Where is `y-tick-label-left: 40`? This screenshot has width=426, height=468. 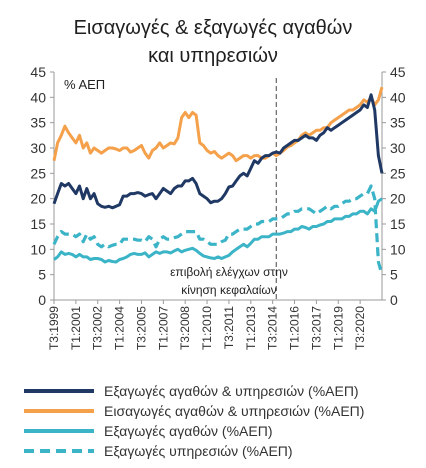 y-tick-label-left: 40 is located at coordinates (38, 97).